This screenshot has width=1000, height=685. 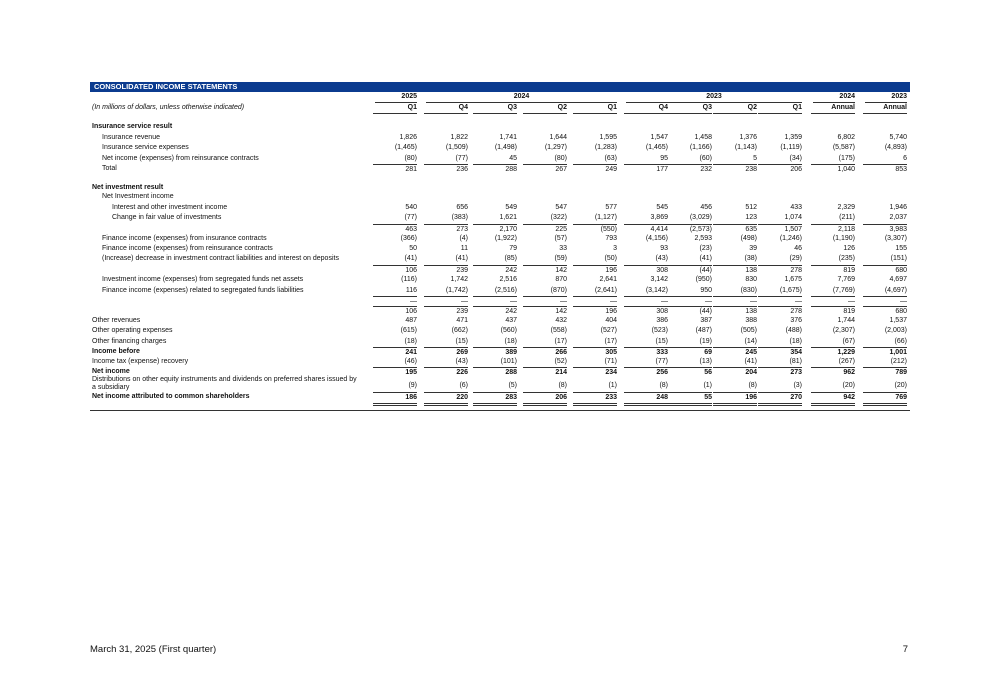 What do you see at coordinates (898, 258) in the screenshot?
I see `cell-value: (151)` at bounding box center [898, 258].